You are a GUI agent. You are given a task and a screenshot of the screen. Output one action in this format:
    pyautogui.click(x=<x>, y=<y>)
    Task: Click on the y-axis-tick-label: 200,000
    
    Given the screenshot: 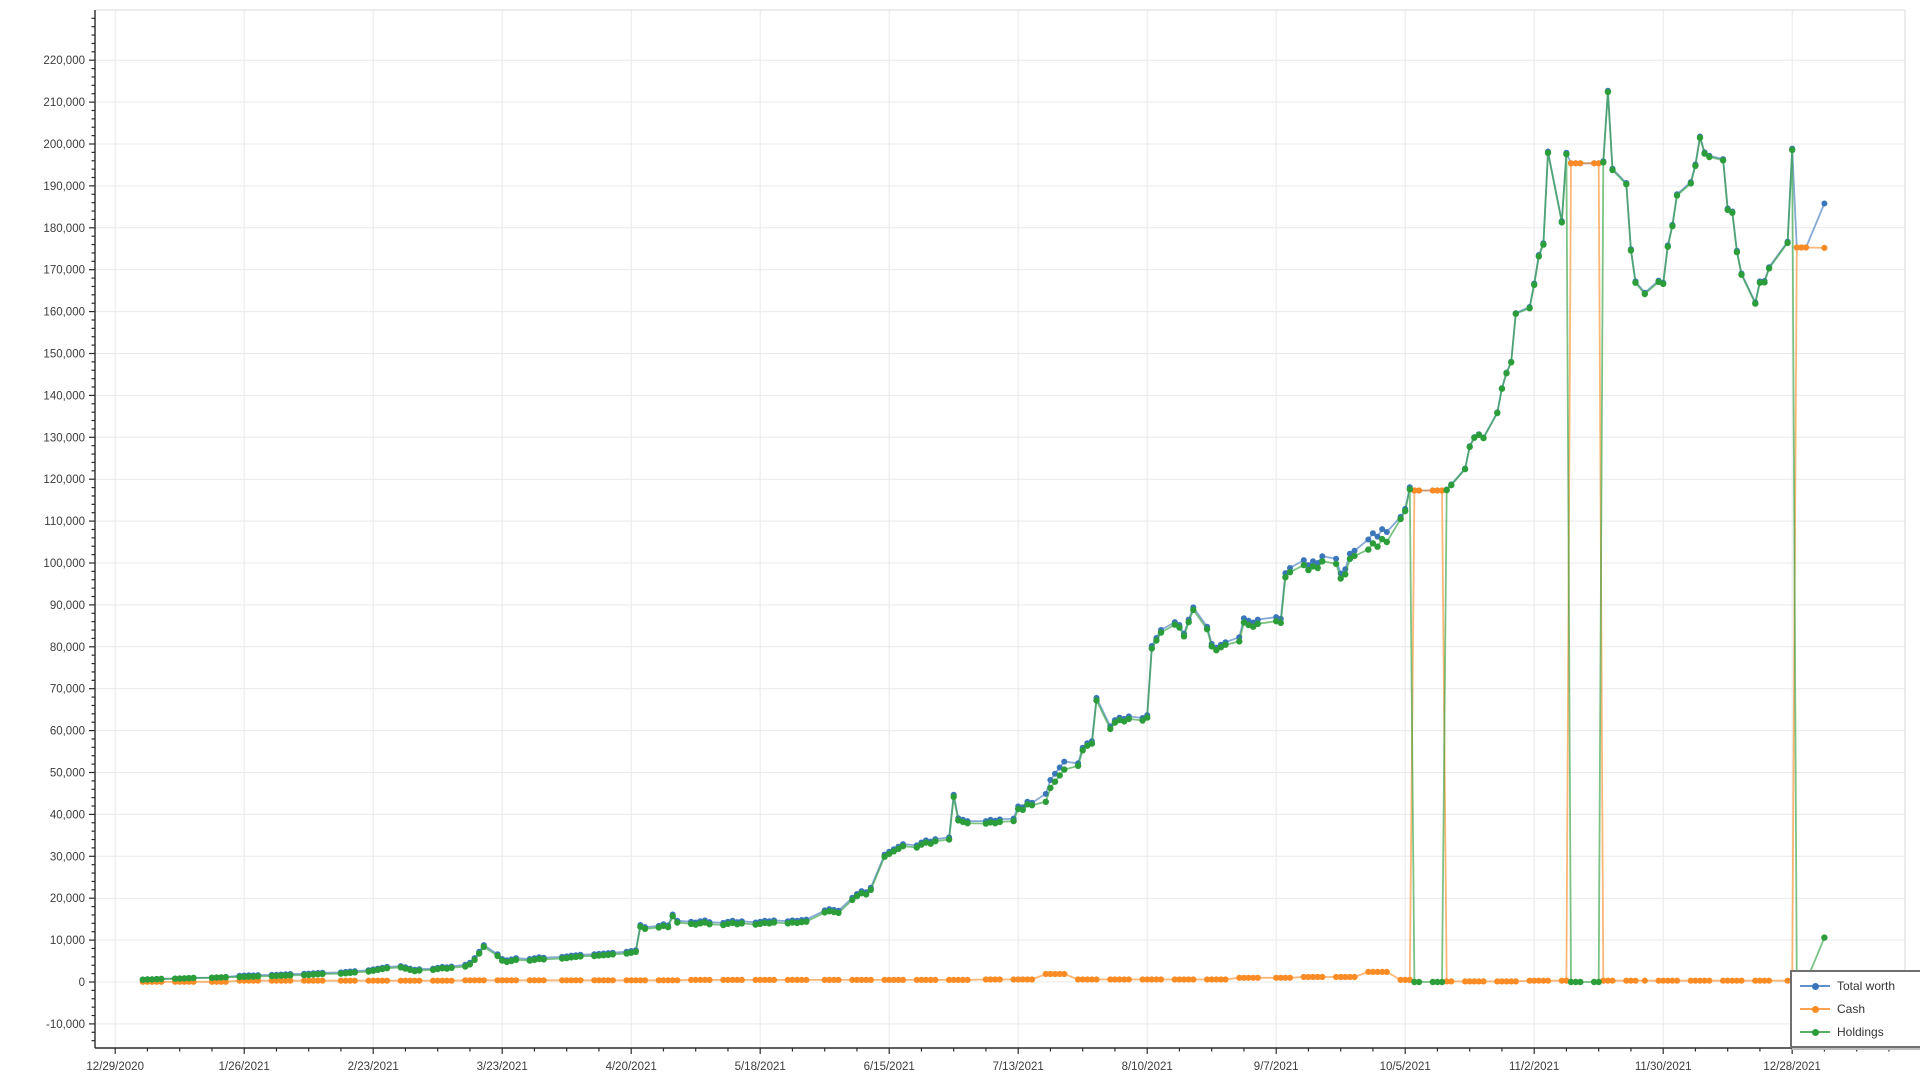 What is the action you would take?
    pyautogui.click(x=64, y=145)
    